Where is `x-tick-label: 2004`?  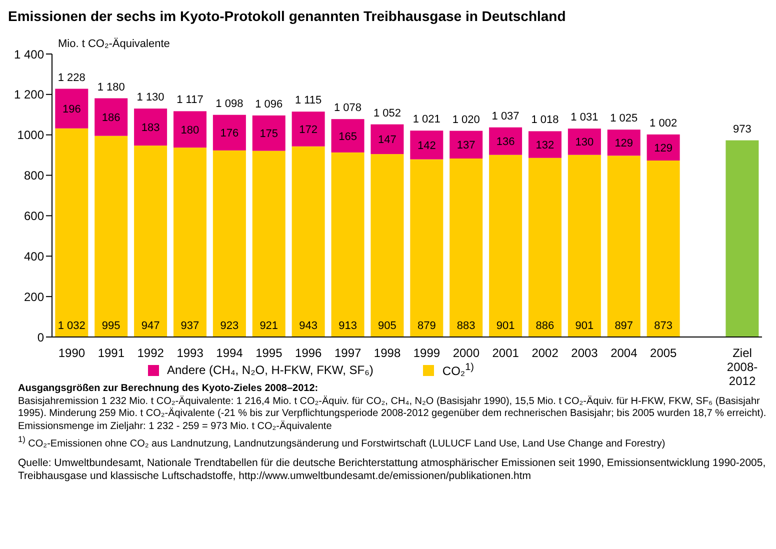
x-tick-label: 2004 is located at coordinates (624, 353).